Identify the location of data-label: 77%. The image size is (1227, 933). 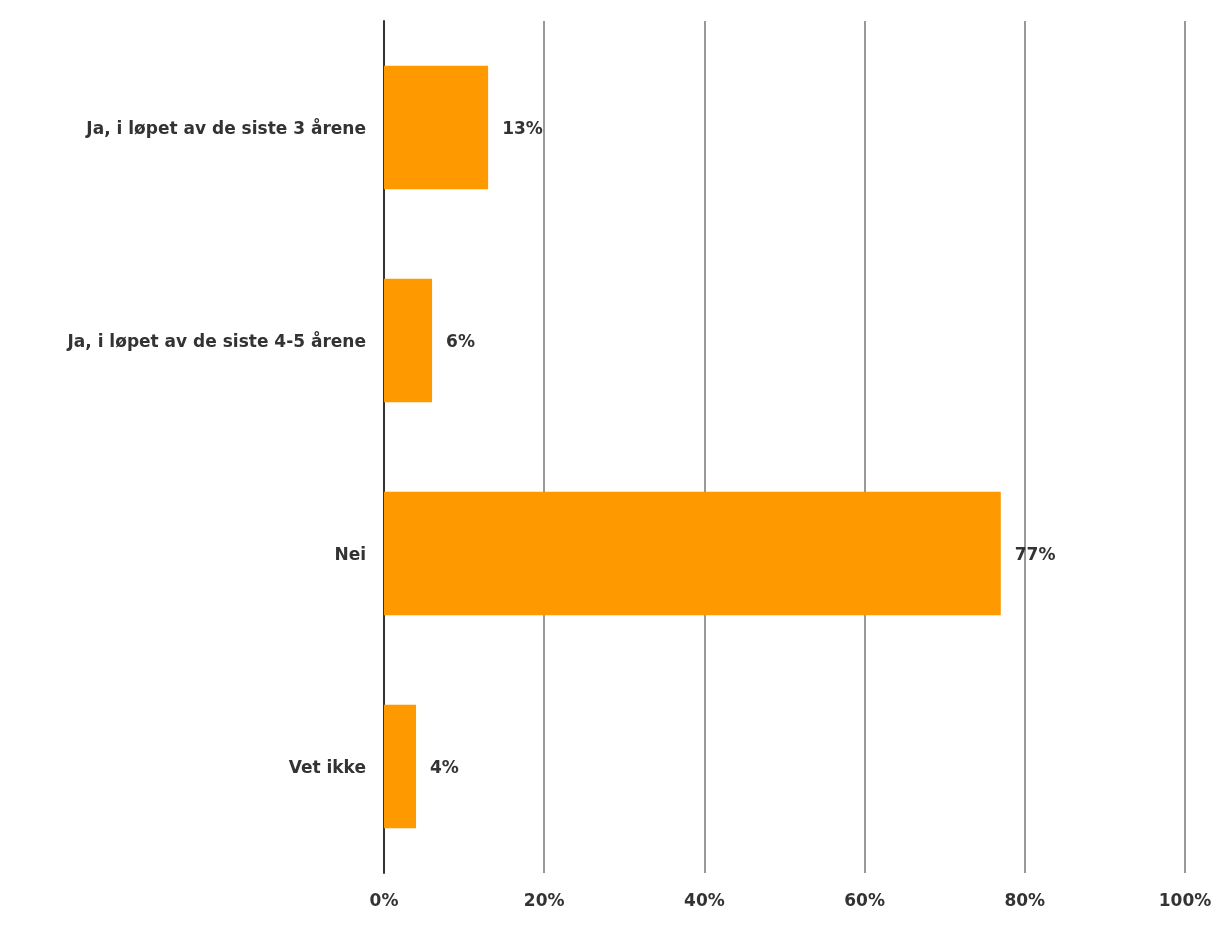
(1035, 553).